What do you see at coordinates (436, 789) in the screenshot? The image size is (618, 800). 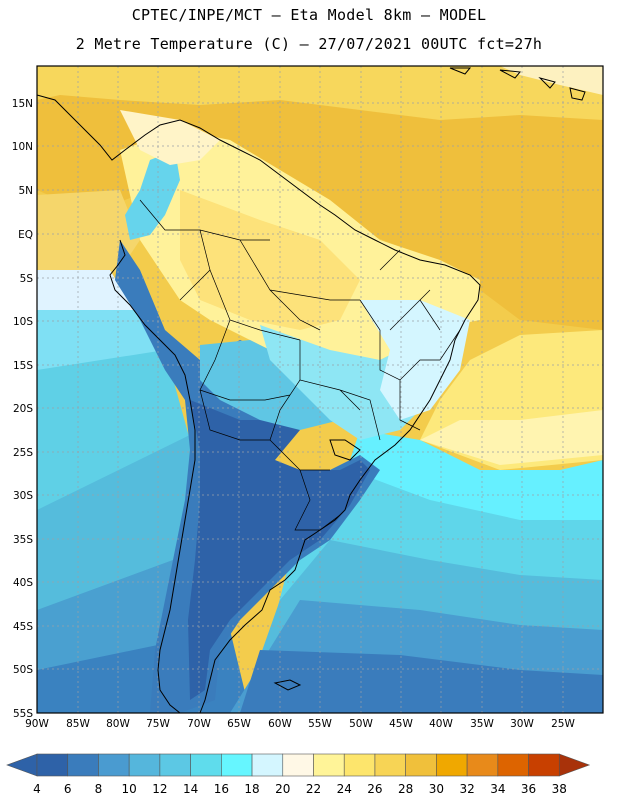 I see `colorbar-label: 30` at bounding box center [436, 789].